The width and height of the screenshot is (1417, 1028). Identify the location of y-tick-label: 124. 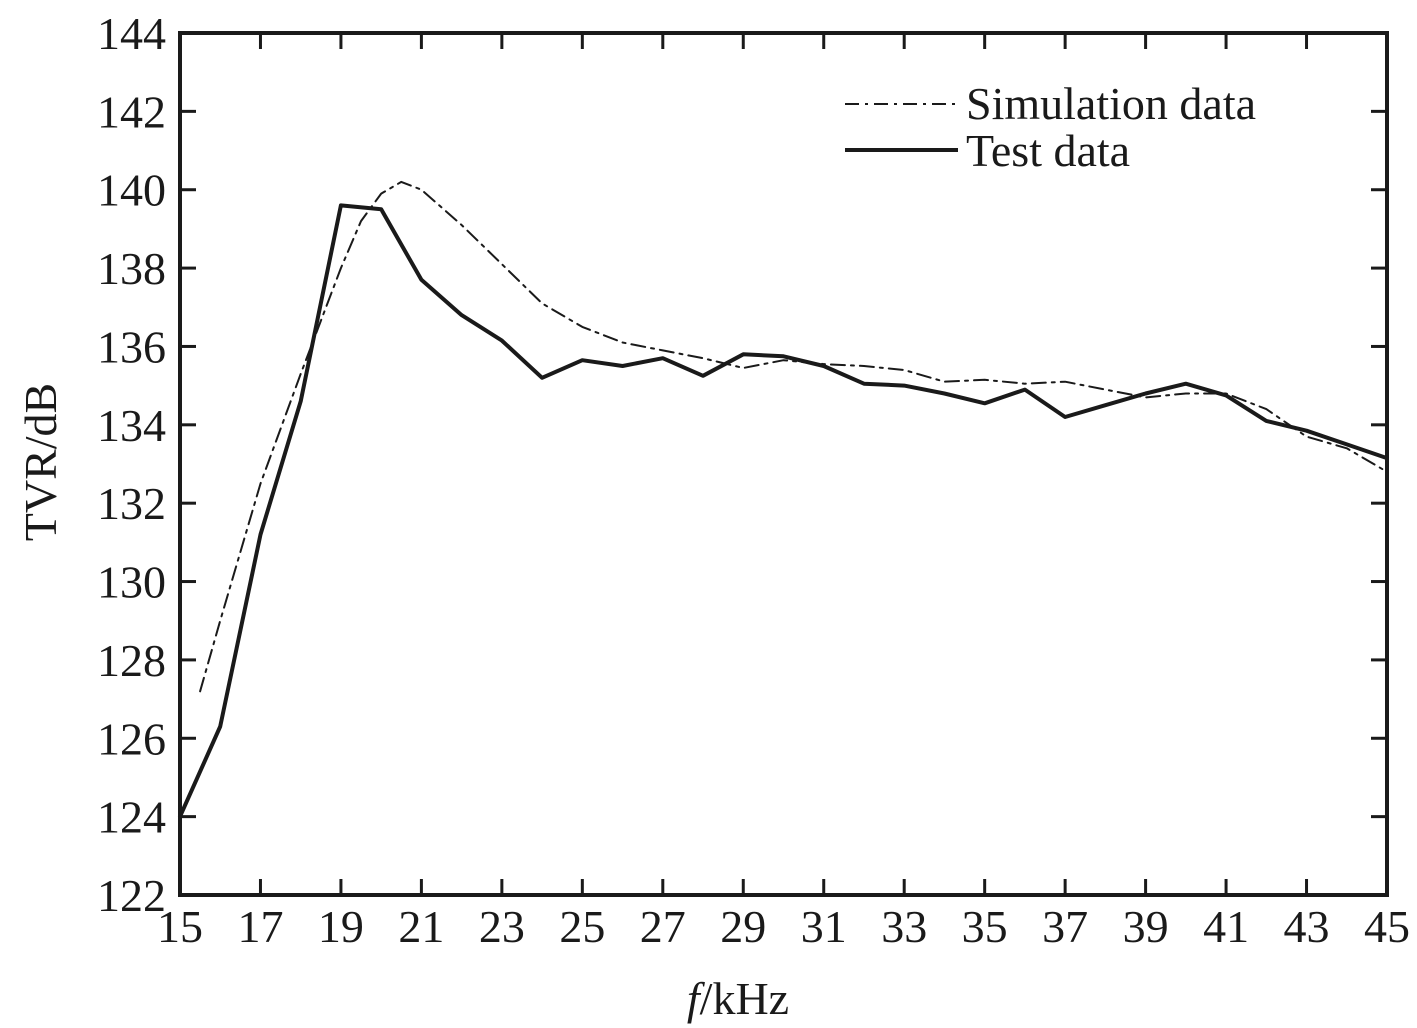
(131, 817).